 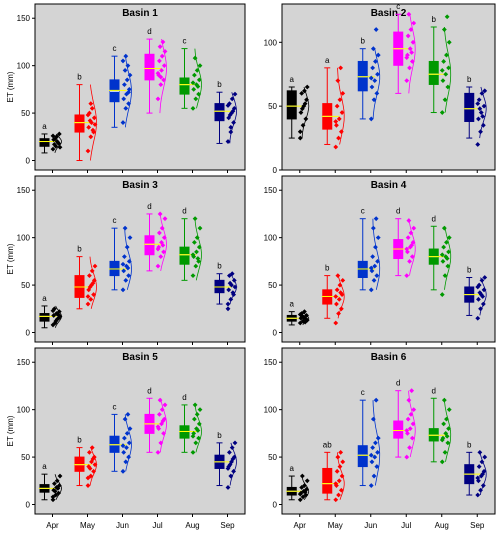 I want to click on y-tick-label: 50, so click(x=272, y=106).